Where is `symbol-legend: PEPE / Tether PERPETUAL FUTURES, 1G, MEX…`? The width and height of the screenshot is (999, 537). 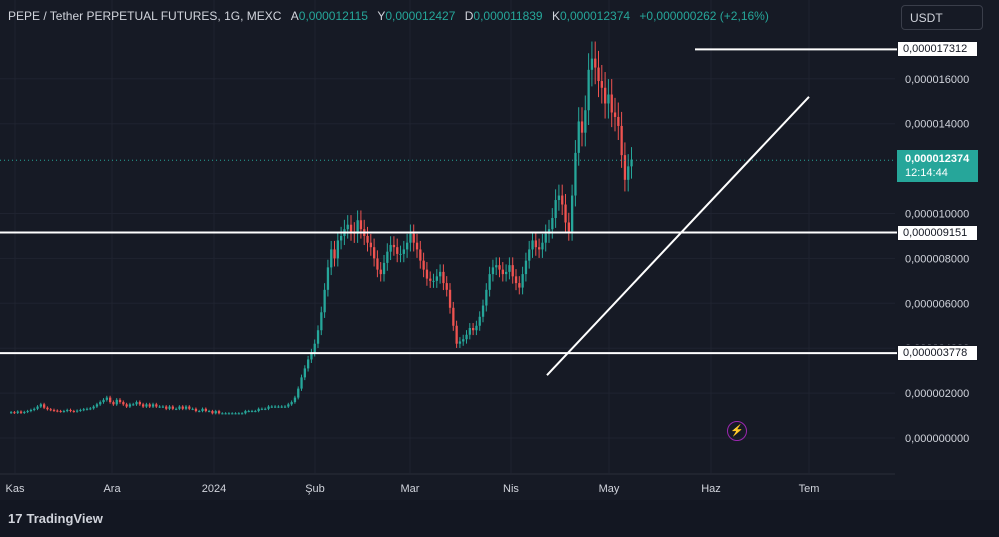
symbol-legend: PEPE / Tether PERPETUAL FUTURES, 1G, MEX… is located at coordinates (388, 16).